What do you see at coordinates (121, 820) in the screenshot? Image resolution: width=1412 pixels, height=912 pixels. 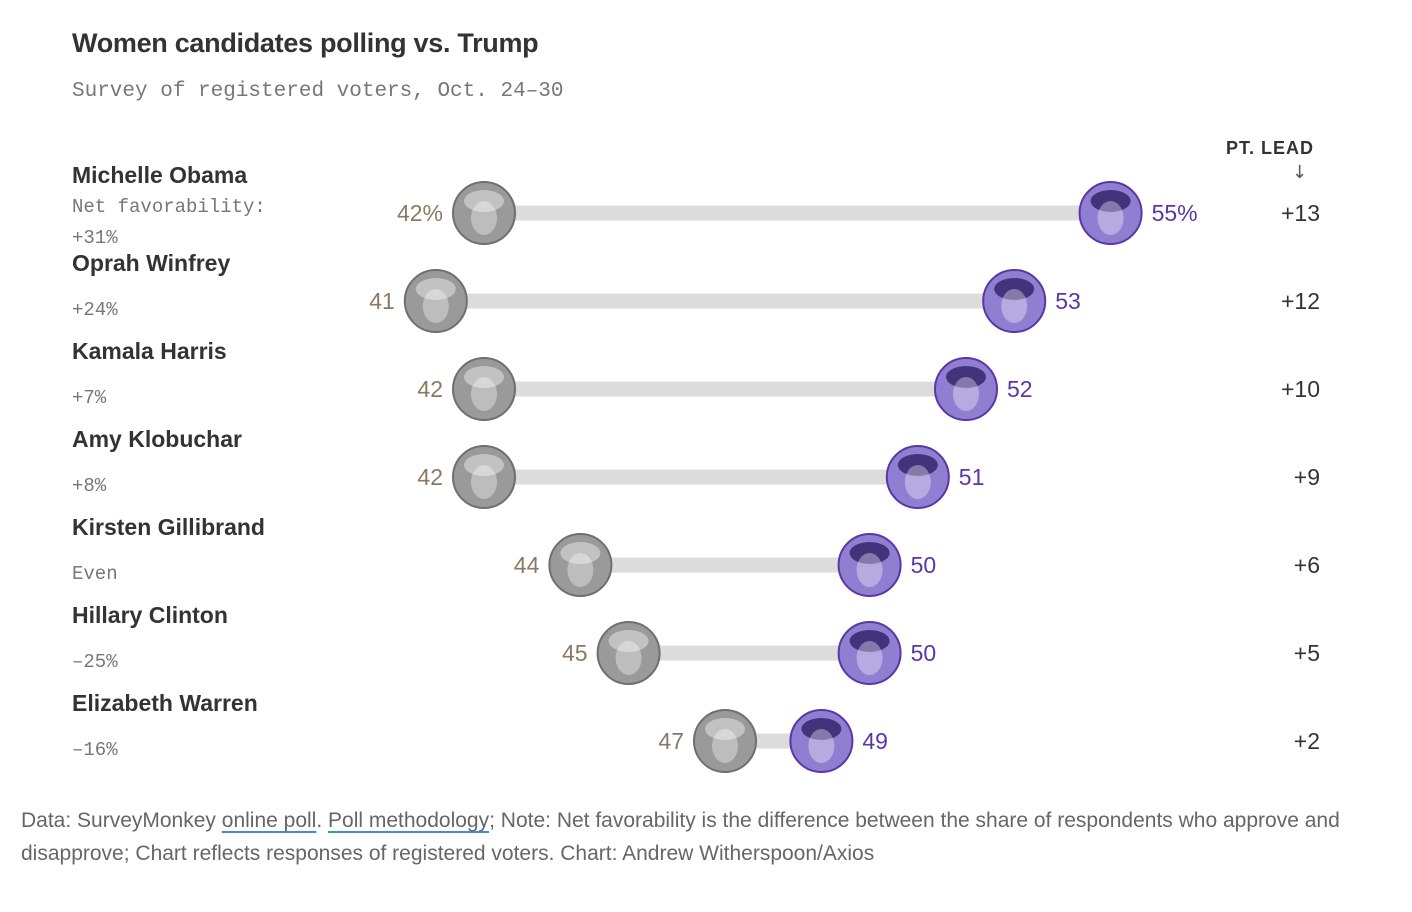 I see `footer-prefix: Data: SurveyMonkey` at bounding box center [121, 820].